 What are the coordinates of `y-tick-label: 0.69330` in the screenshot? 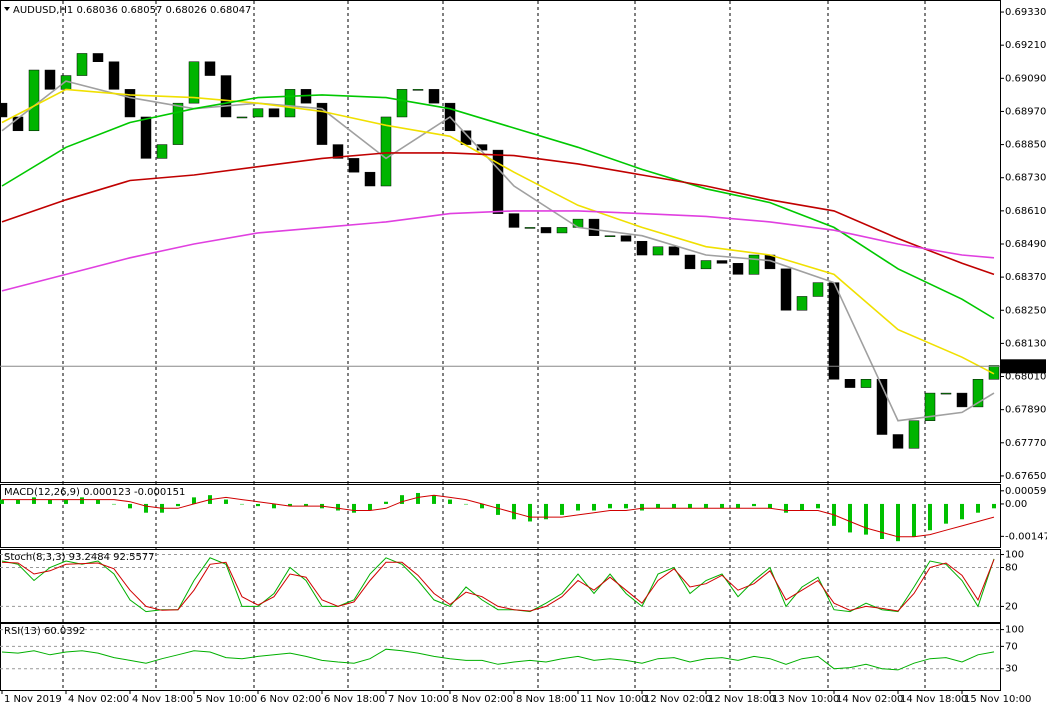 It's located at (1025, 12).